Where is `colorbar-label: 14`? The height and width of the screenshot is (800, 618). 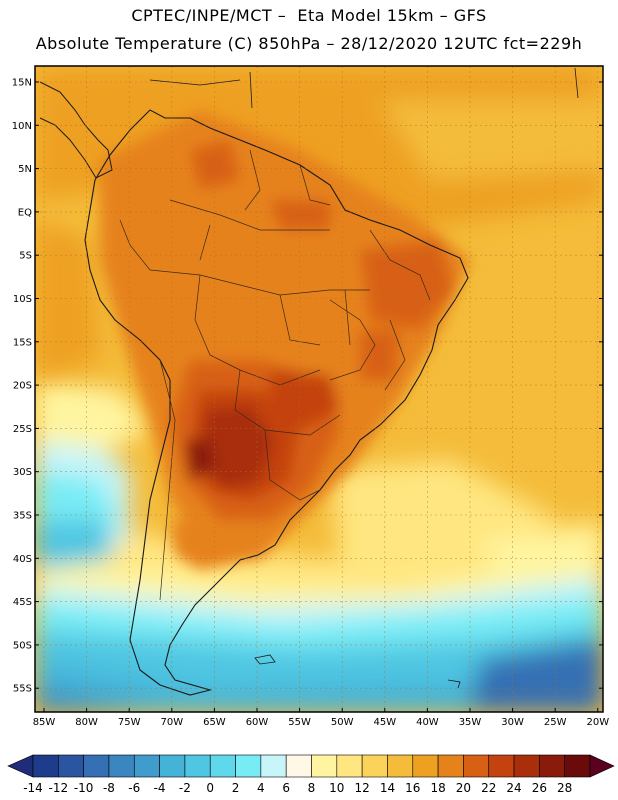
colorbar-label: 14 is located at coordinates (387, 788).